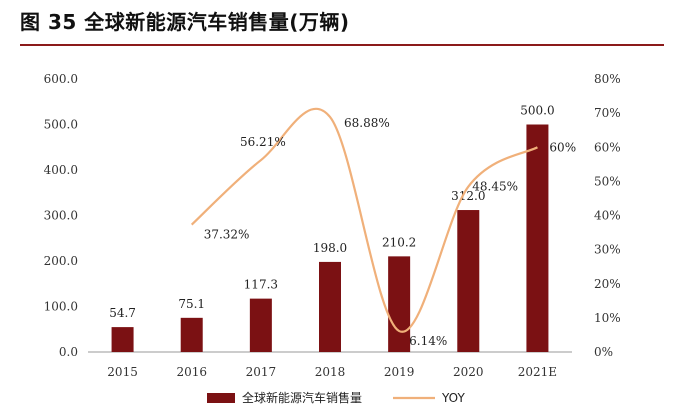 This screenshot has width=680, height=419. Describe the element at coordinates (302, 397) in the screenshot. I see `legend-label-bar: 全球新能源汽车销售量` at that location.